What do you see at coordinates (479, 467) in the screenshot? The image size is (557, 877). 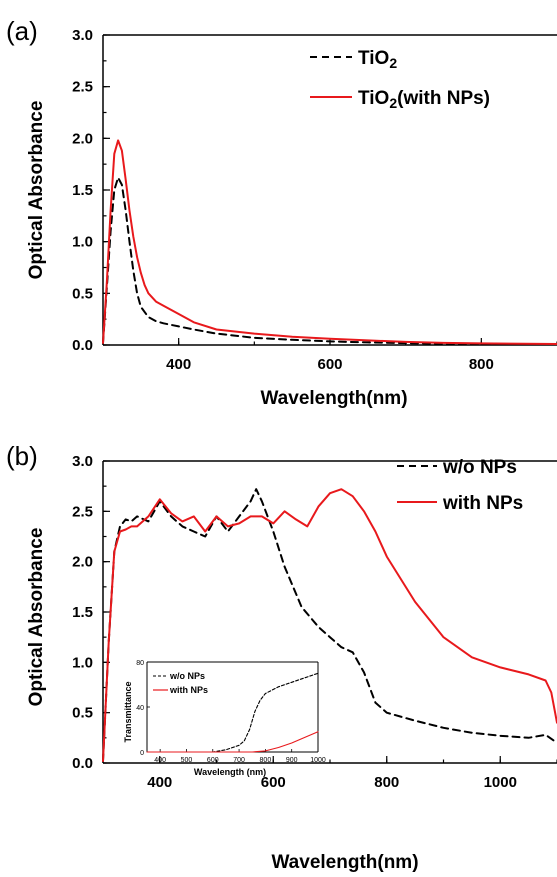 I see `legend-label-wo-nps: w/o NPs` at bounding box center [479, 467].